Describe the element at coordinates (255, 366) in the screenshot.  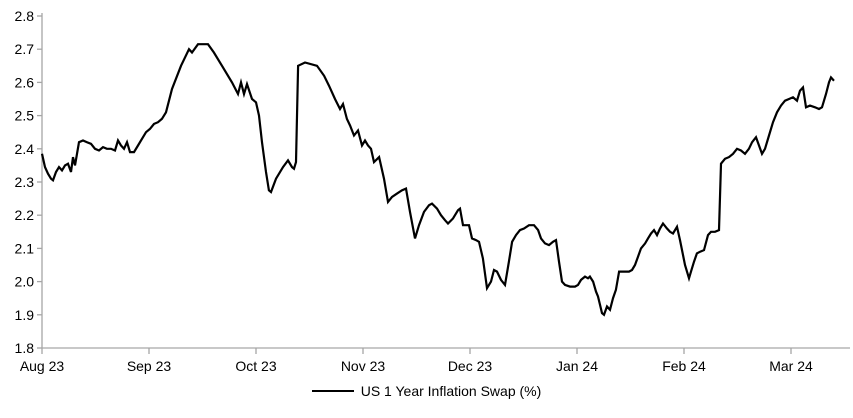
I see `x-tick-label: Oct 23` at that location.